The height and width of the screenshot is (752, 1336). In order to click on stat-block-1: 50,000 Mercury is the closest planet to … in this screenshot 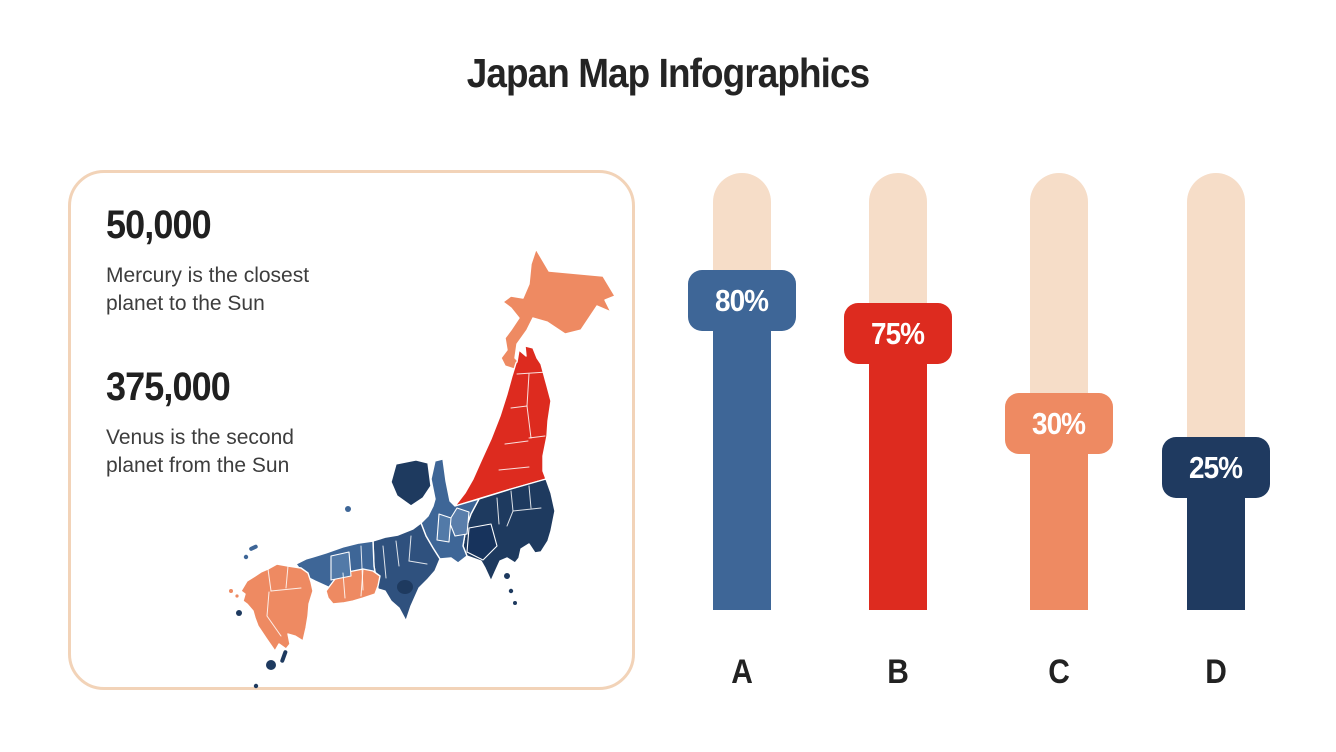, I will do `click(225, 260)`.